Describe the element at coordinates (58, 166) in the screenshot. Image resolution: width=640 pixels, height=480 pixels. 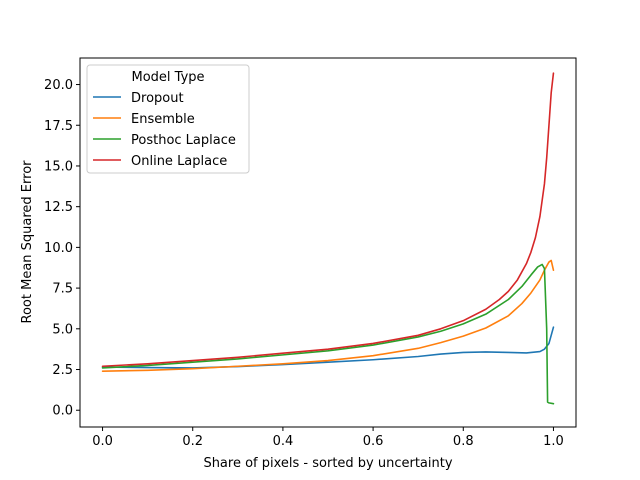
I see `y-tick-label: 15.0` at that location.